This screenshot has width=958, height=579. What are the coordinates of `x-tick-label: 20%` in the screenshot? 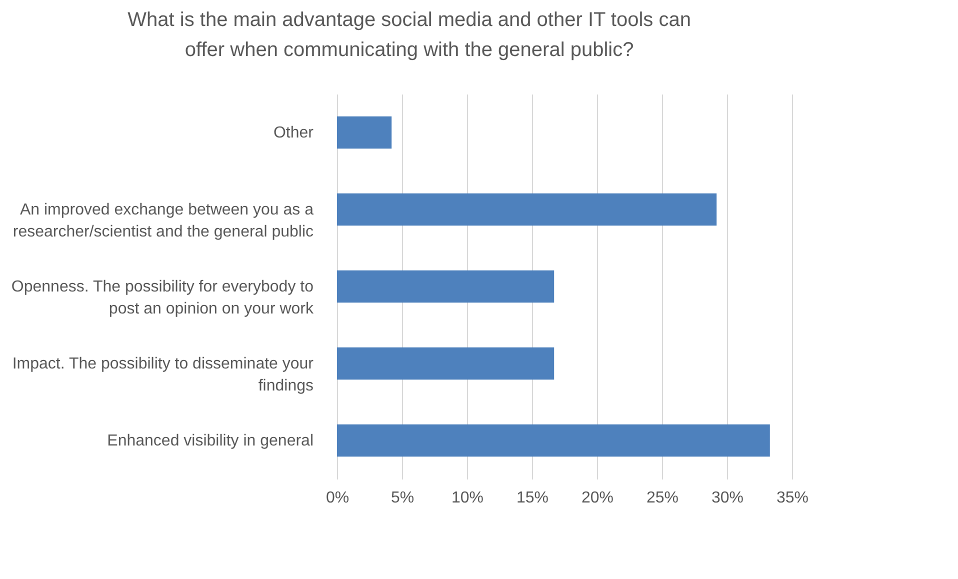 It's located at (597, 498).